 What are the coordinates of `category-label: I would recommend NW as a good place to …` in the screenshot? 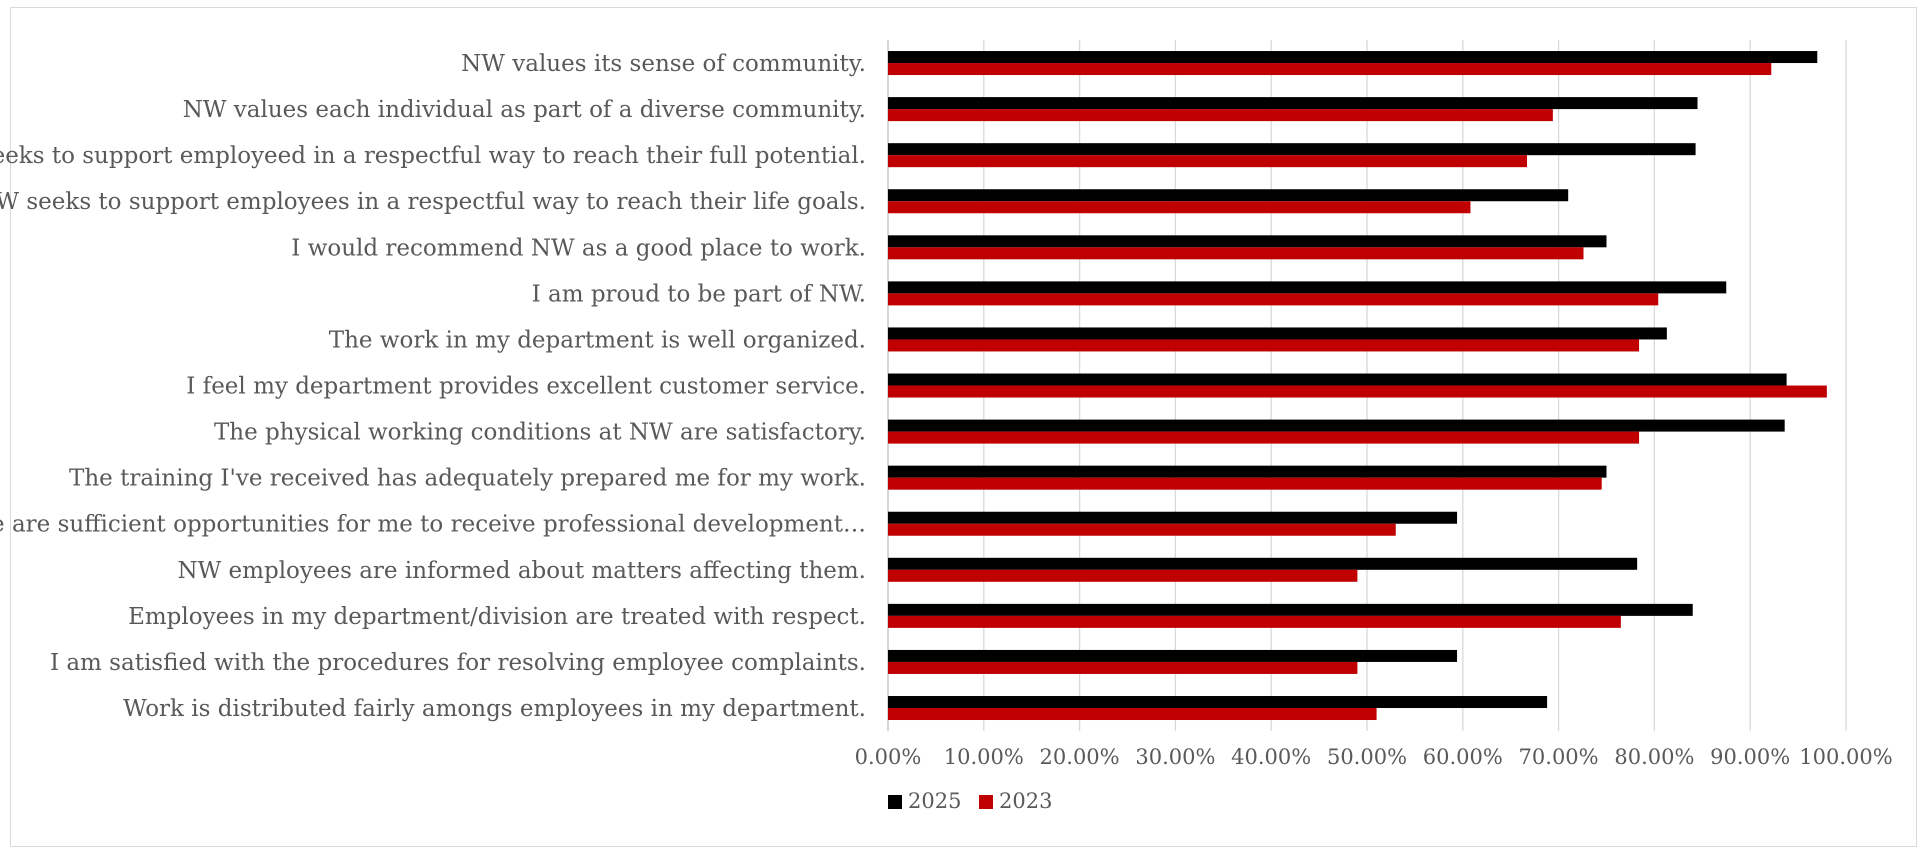 It's located at (578, 248).